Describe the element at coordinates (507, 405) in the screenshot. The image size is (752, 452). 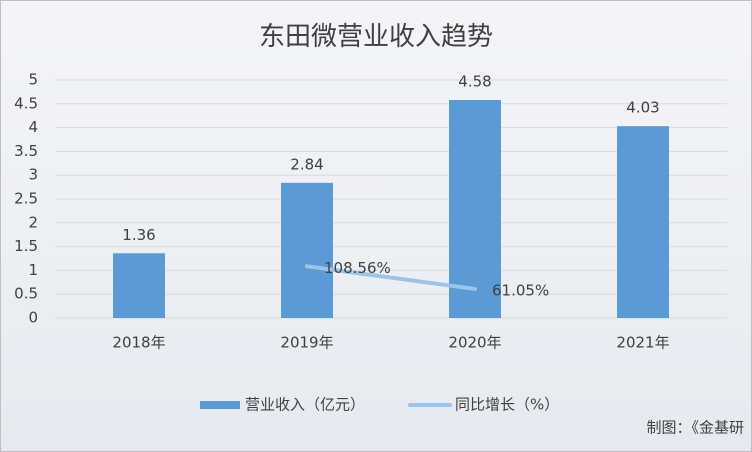
I see `legend-label: 同比增长（%）` at that location.